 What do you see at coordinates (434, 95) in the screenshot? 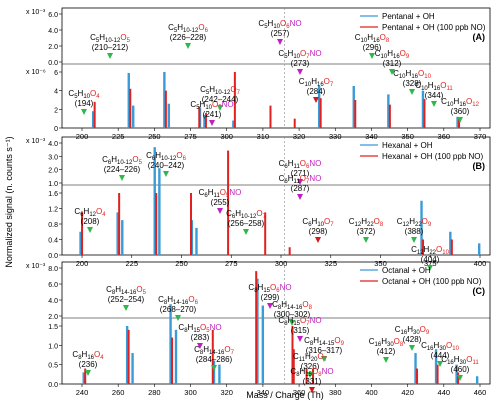
I see `peak-label-mass: (344)` at bounding box center [434, 95].